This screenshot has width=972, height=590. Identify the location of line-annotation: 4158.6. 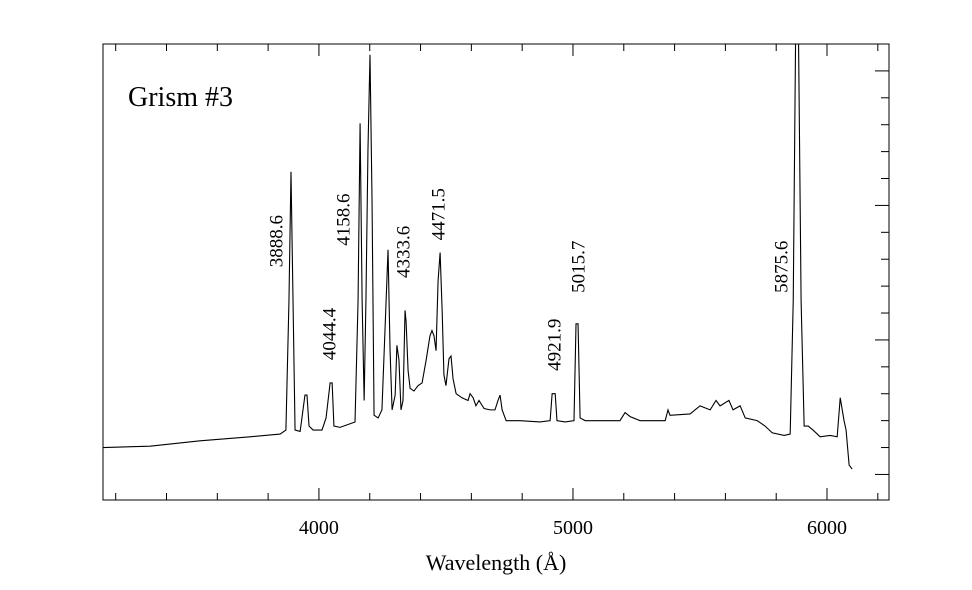
(343, 220).